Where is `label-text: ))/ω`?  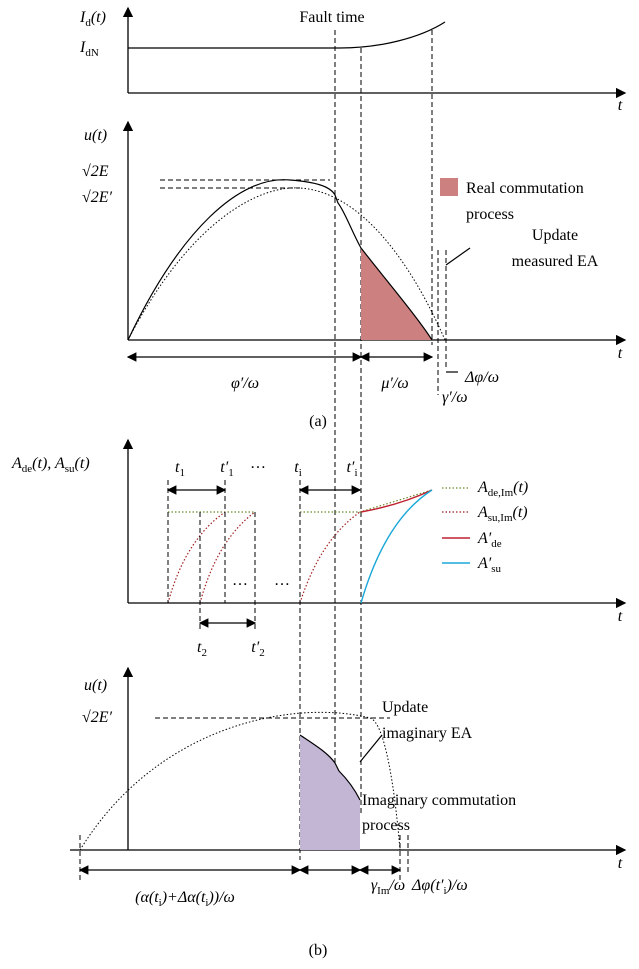 label-text: ))/ω is located at coordinates (220, 897).